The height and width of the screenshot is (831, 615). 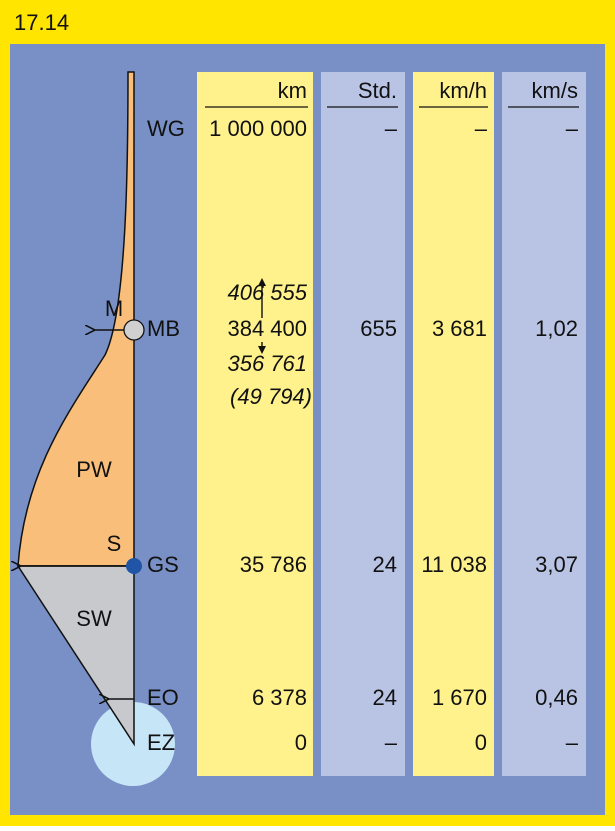 I want to click on column-header: km, so click(x=292, y=90).